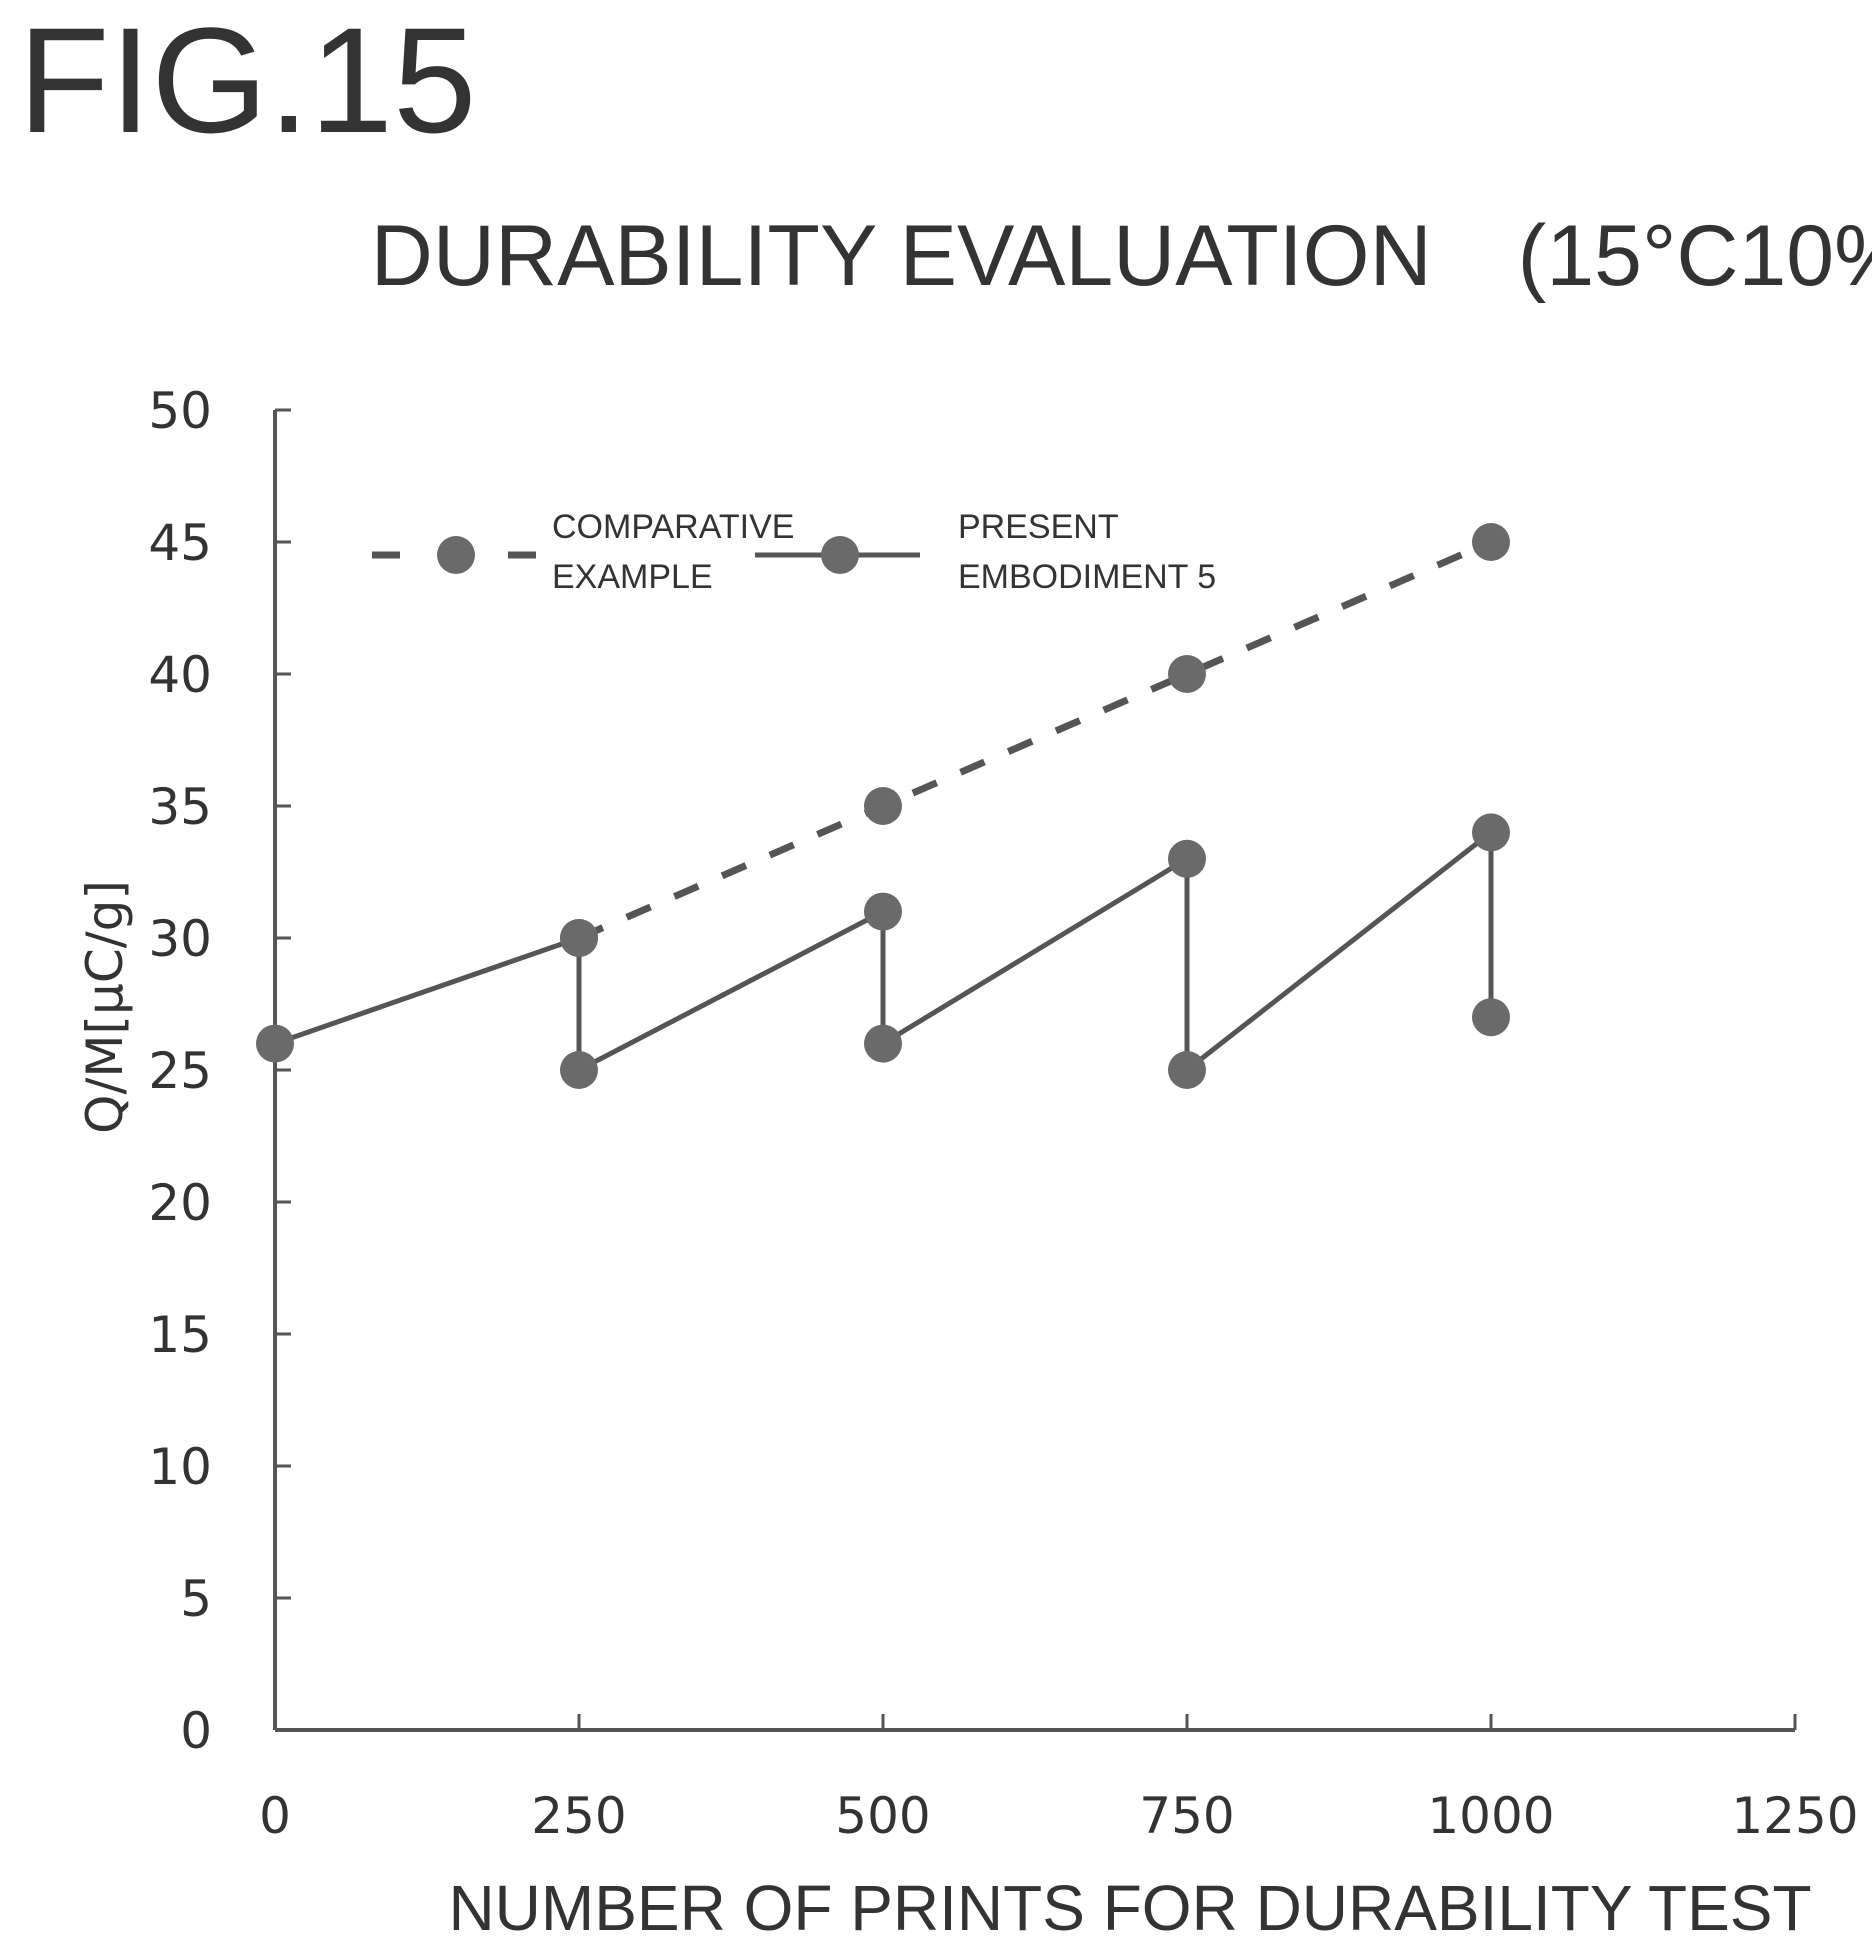 The image size is (1872, 1943). What do you see at coordinates (1038, 527) in the screenshot?
I see `legend-label-present-embodiment-5: PRESENT` at bounding box center [1038, 527].